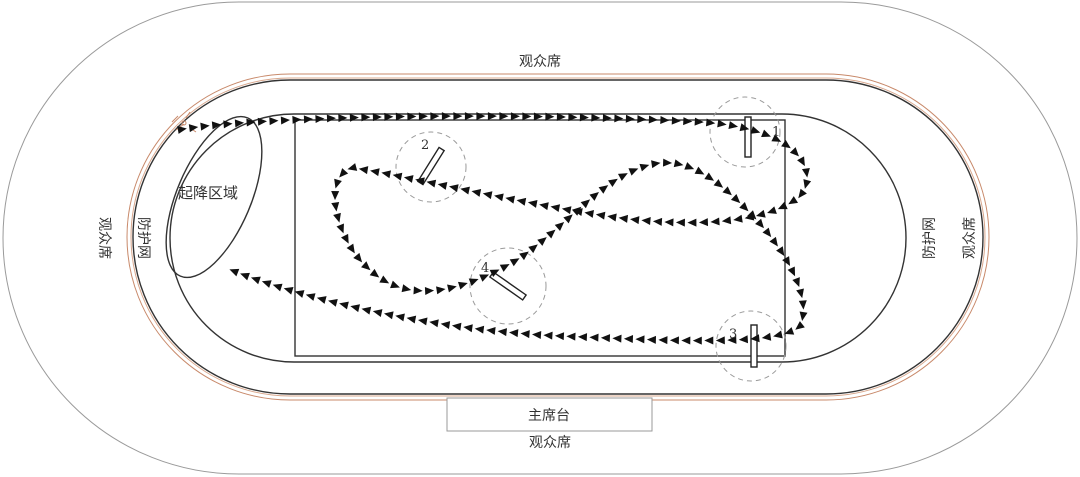 The width and height of the screenshot is (1080, 477). Describe the element at coordinates (733, 334) in the screenshot. I see `gate-3-number: 3` at that location.